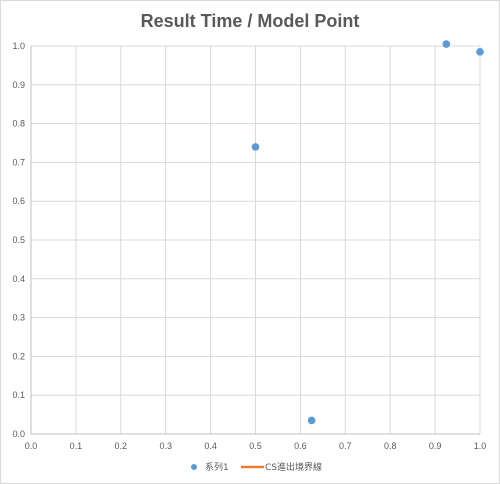 The height and width of the screenshot is (484, 500). What do you see at coordinates (18, 356) in the screenshot?
I see `y-tick-label: 0.2` at bounding box center [18, 356].